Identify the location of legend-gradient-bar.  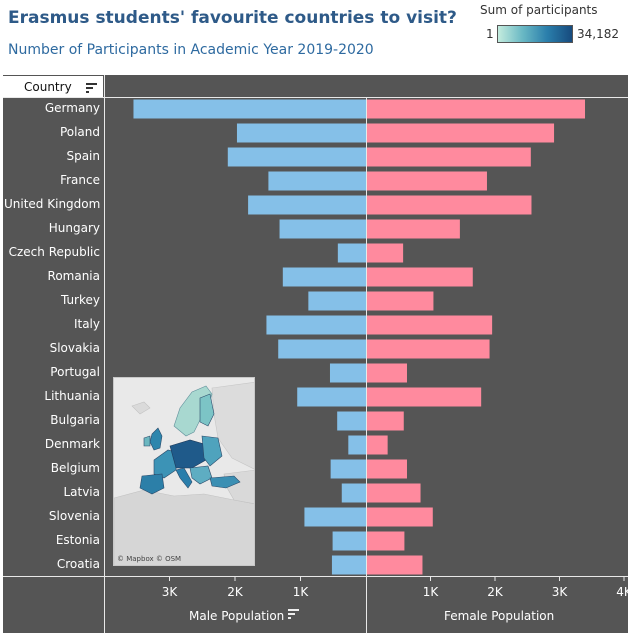
(535, 34).